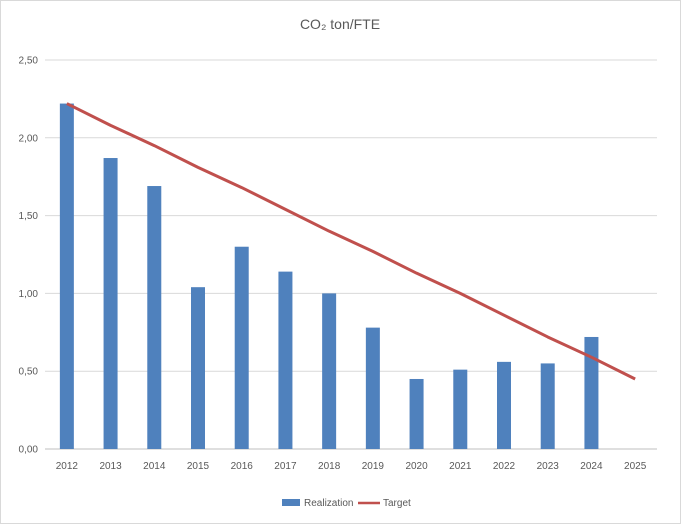 This screenshot has width=681, height=524. I want to click on x-tick-label: 2013, so click(110, 466).